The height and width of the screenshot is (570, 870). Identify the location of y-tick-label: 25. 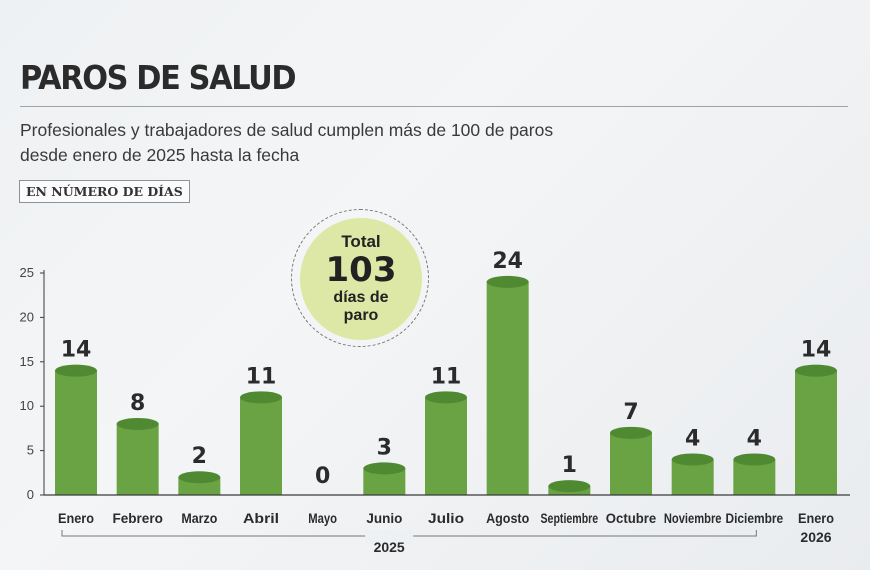
(27, 272).